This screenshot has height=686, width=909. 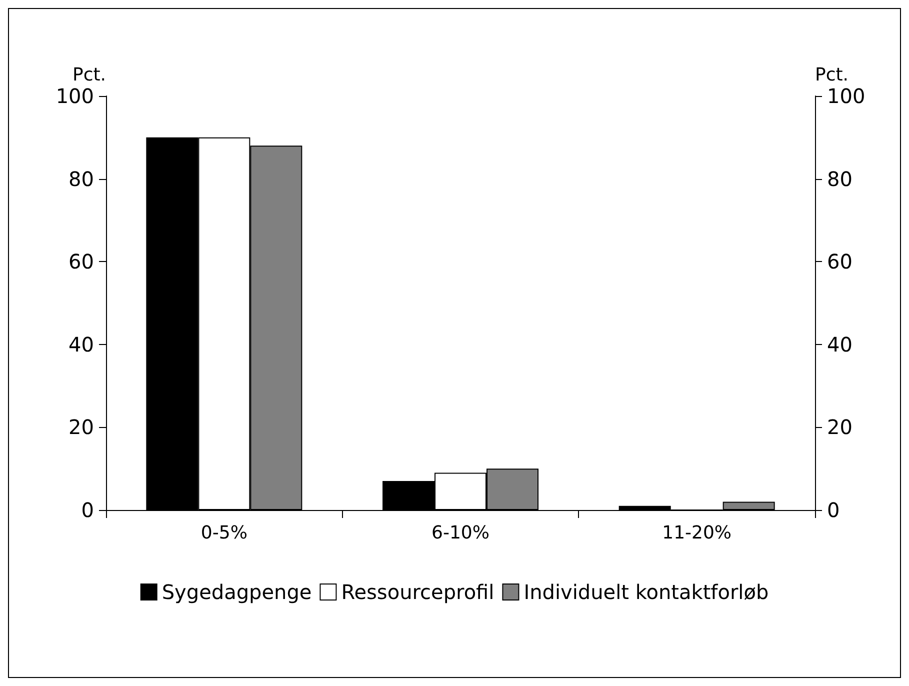 What do you see at coordinates (81, 178) in the screenshot?
I see `y-tick-label: 80` at bounding box center [81, 178].